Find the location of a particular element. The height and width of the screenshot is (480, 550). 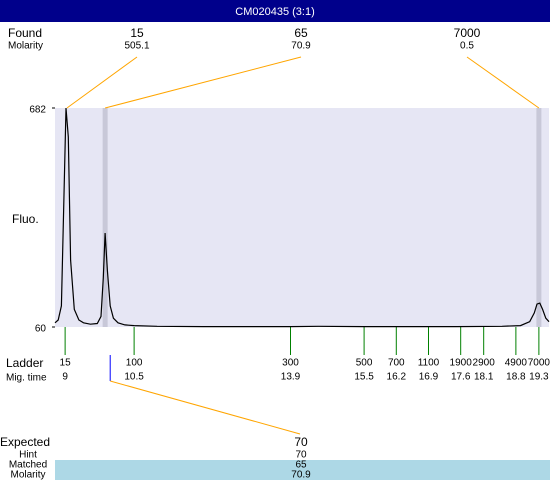

ladder-time: 17.6 is located at coordinates (461, 377).